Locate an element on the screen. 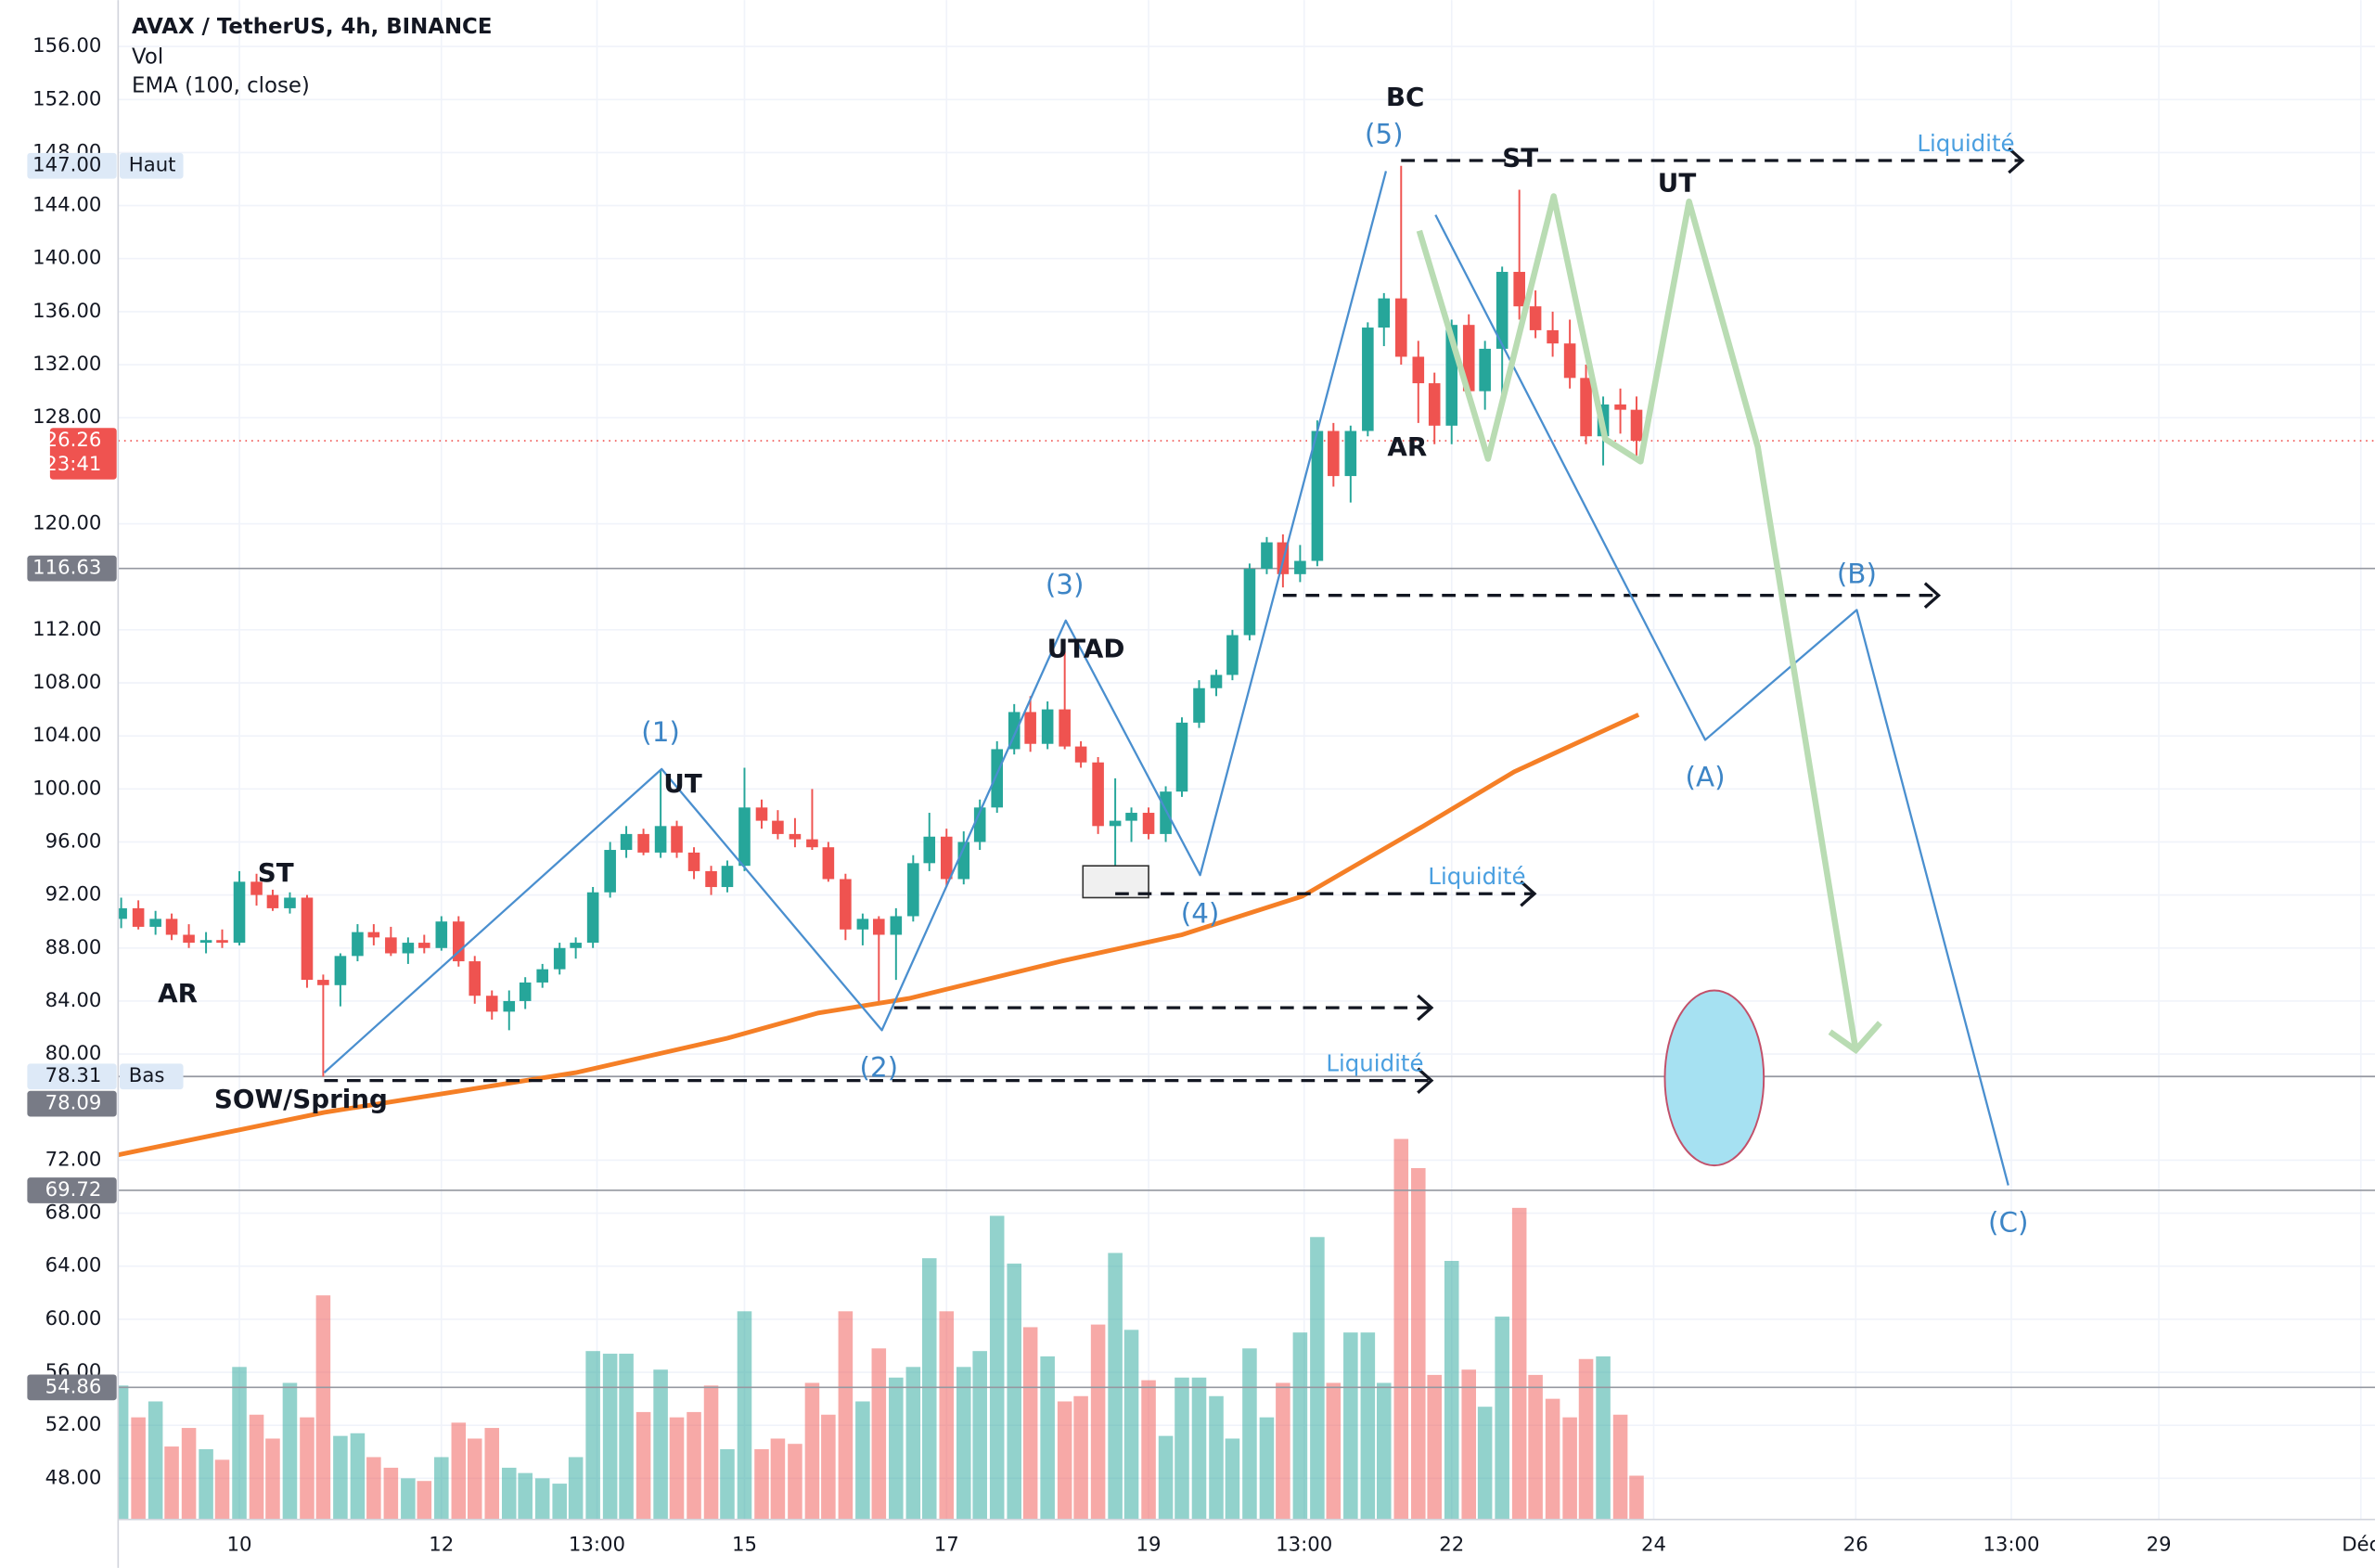 This screenshot has width=2375, height=1568. annotation: (4) is located at coordinates (1200, 914).